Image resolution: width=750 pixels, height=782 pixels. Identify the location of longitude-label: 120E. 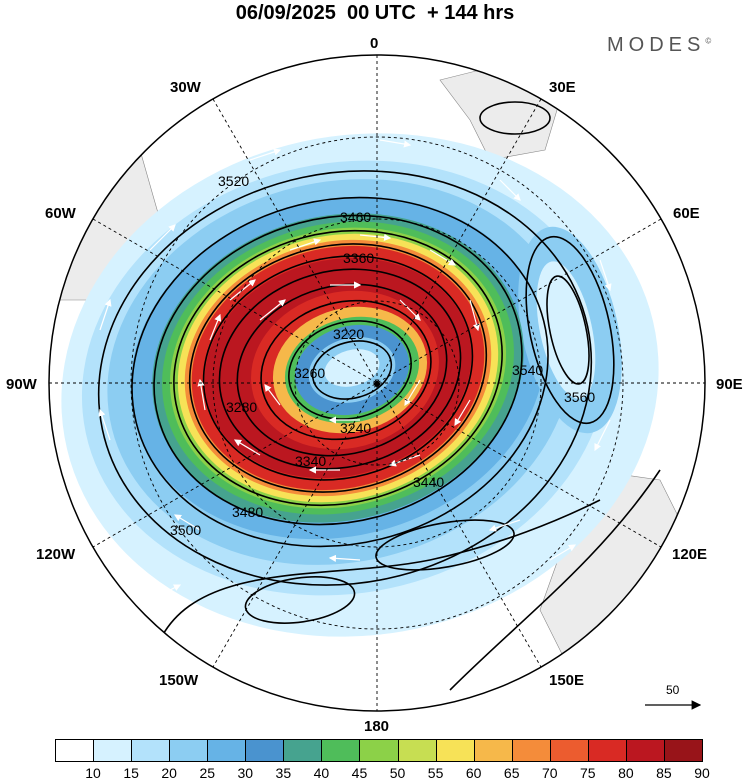
(690, 554).